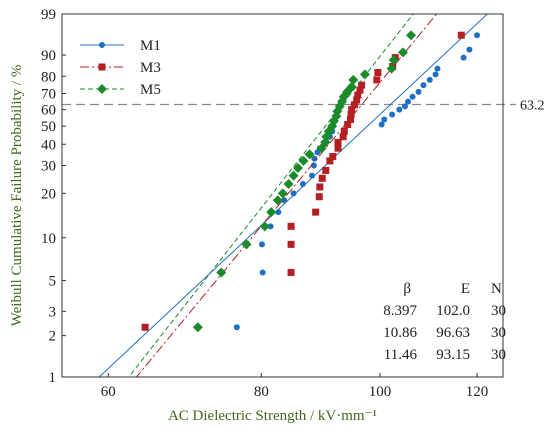  I want to click on legend: M1 M3 M5, so click(120, 68).